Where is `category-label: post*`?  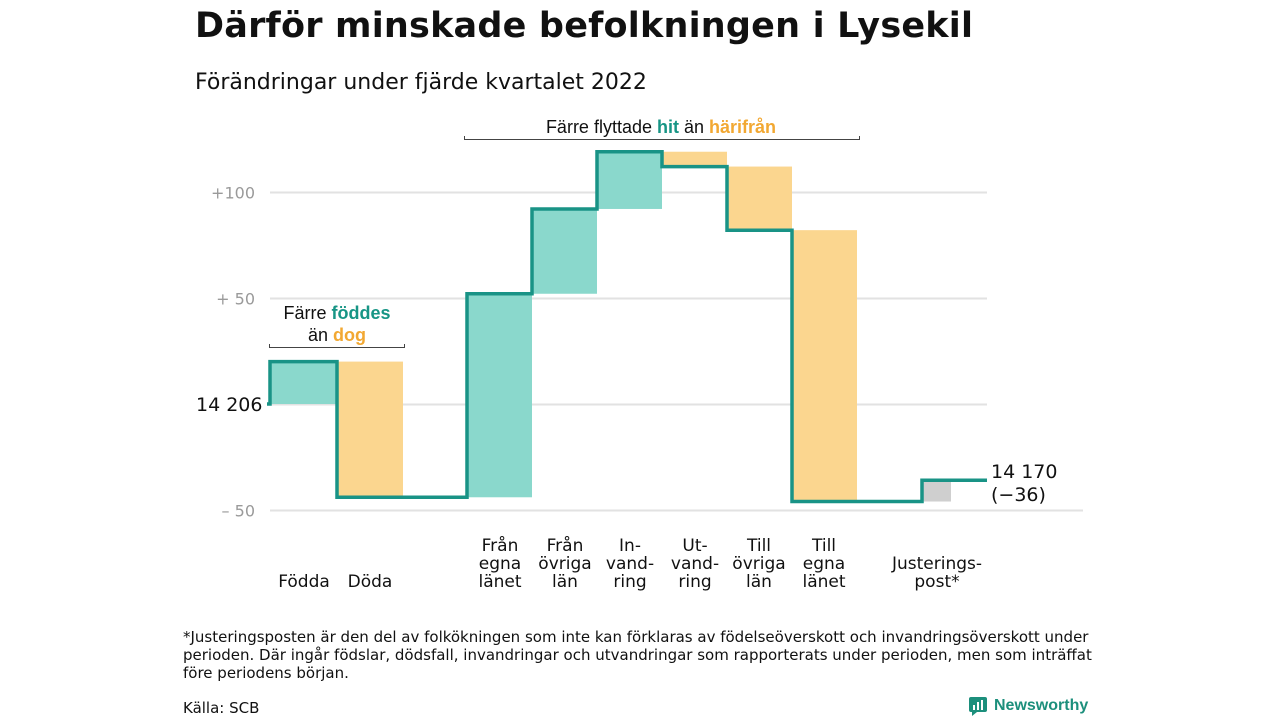 category-label: post* is located at coordinates (936, 582).